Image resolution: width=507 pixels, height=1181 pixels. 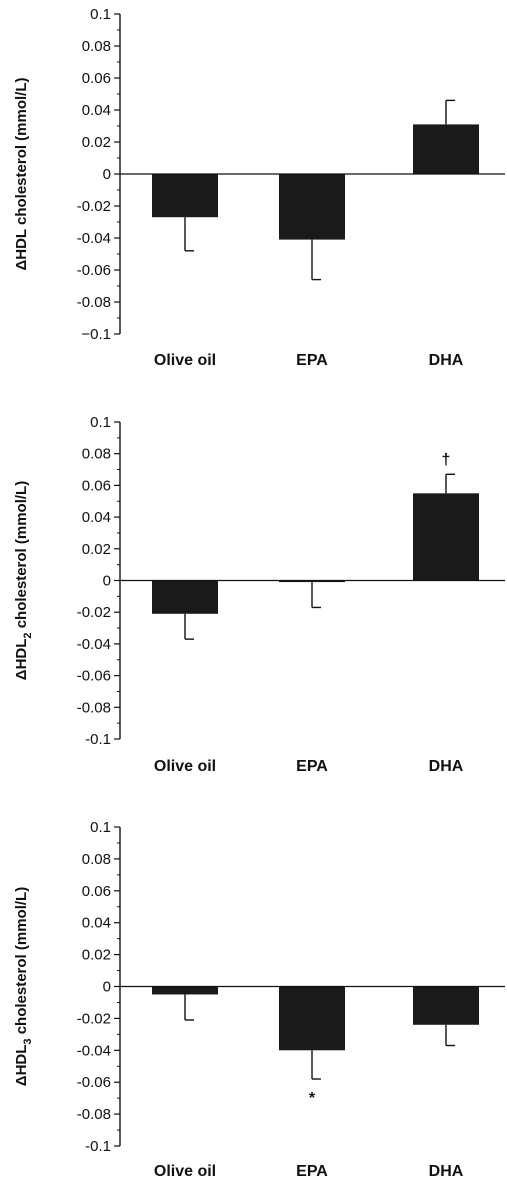 I want to click on y-axis-label: ΔHDL cholesterol (mmol/L), so click(x=21, y=173).